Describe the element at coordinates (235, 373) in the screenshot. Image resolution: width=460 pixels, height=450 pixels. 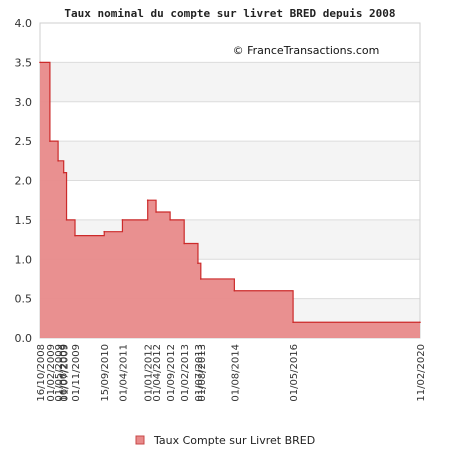
I see `x-tick-label: 01/08/2014` at that location.